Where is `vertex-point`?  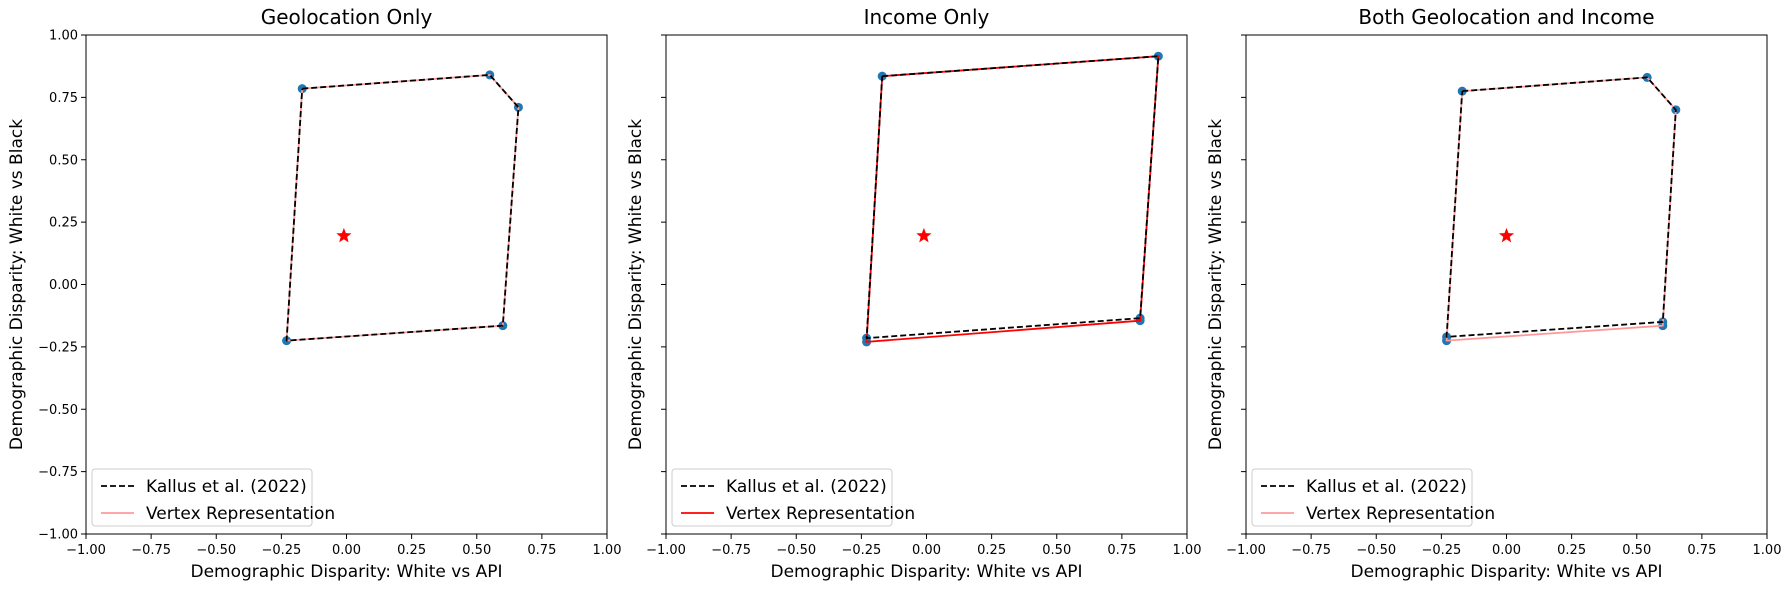 vertex-point is located at coordinates (882, 76).